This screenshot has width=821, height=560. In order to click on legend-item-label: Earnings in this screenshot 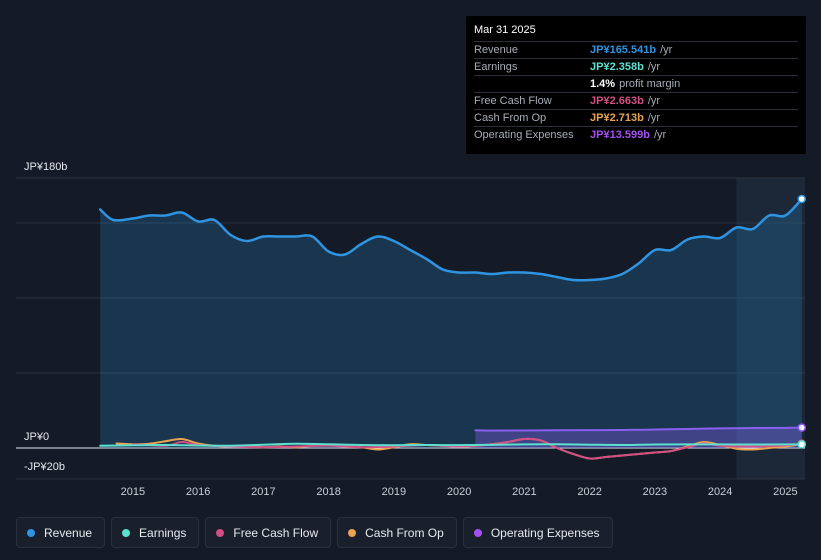, I will do `click(163, 532)`.